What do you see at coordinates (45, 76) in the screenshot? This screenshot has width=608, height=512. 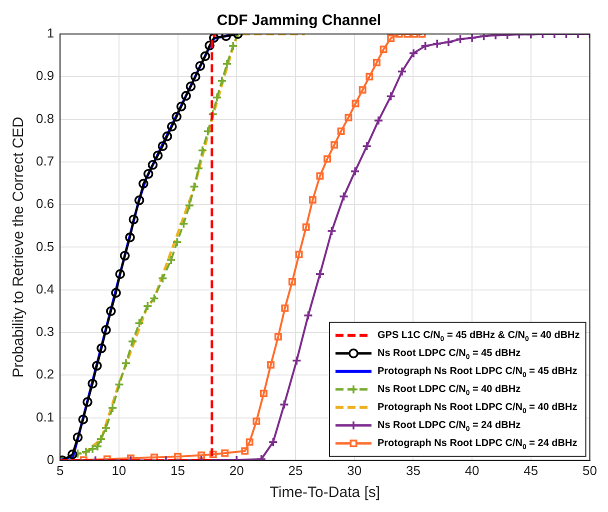 I see `y-tick-label: 0.9` at bounding box center [45, 76].